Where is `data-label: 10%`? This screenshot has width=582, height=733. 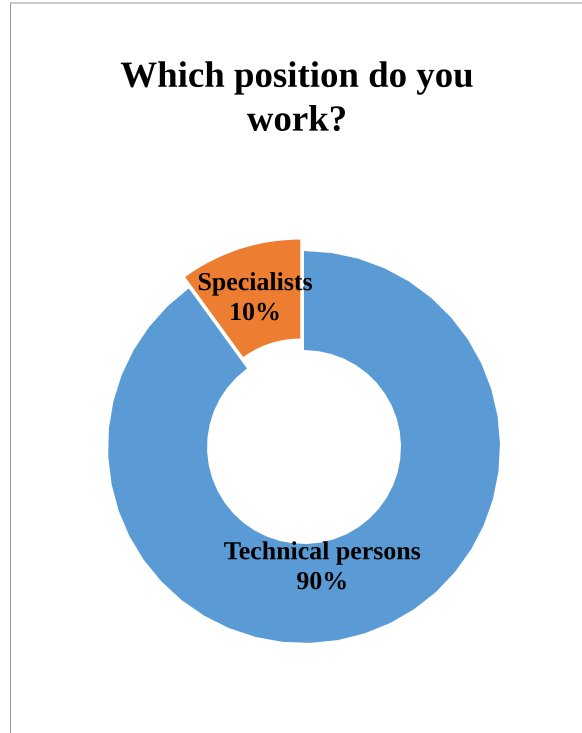 data-label: 10% is located at coordinates (255, 311).